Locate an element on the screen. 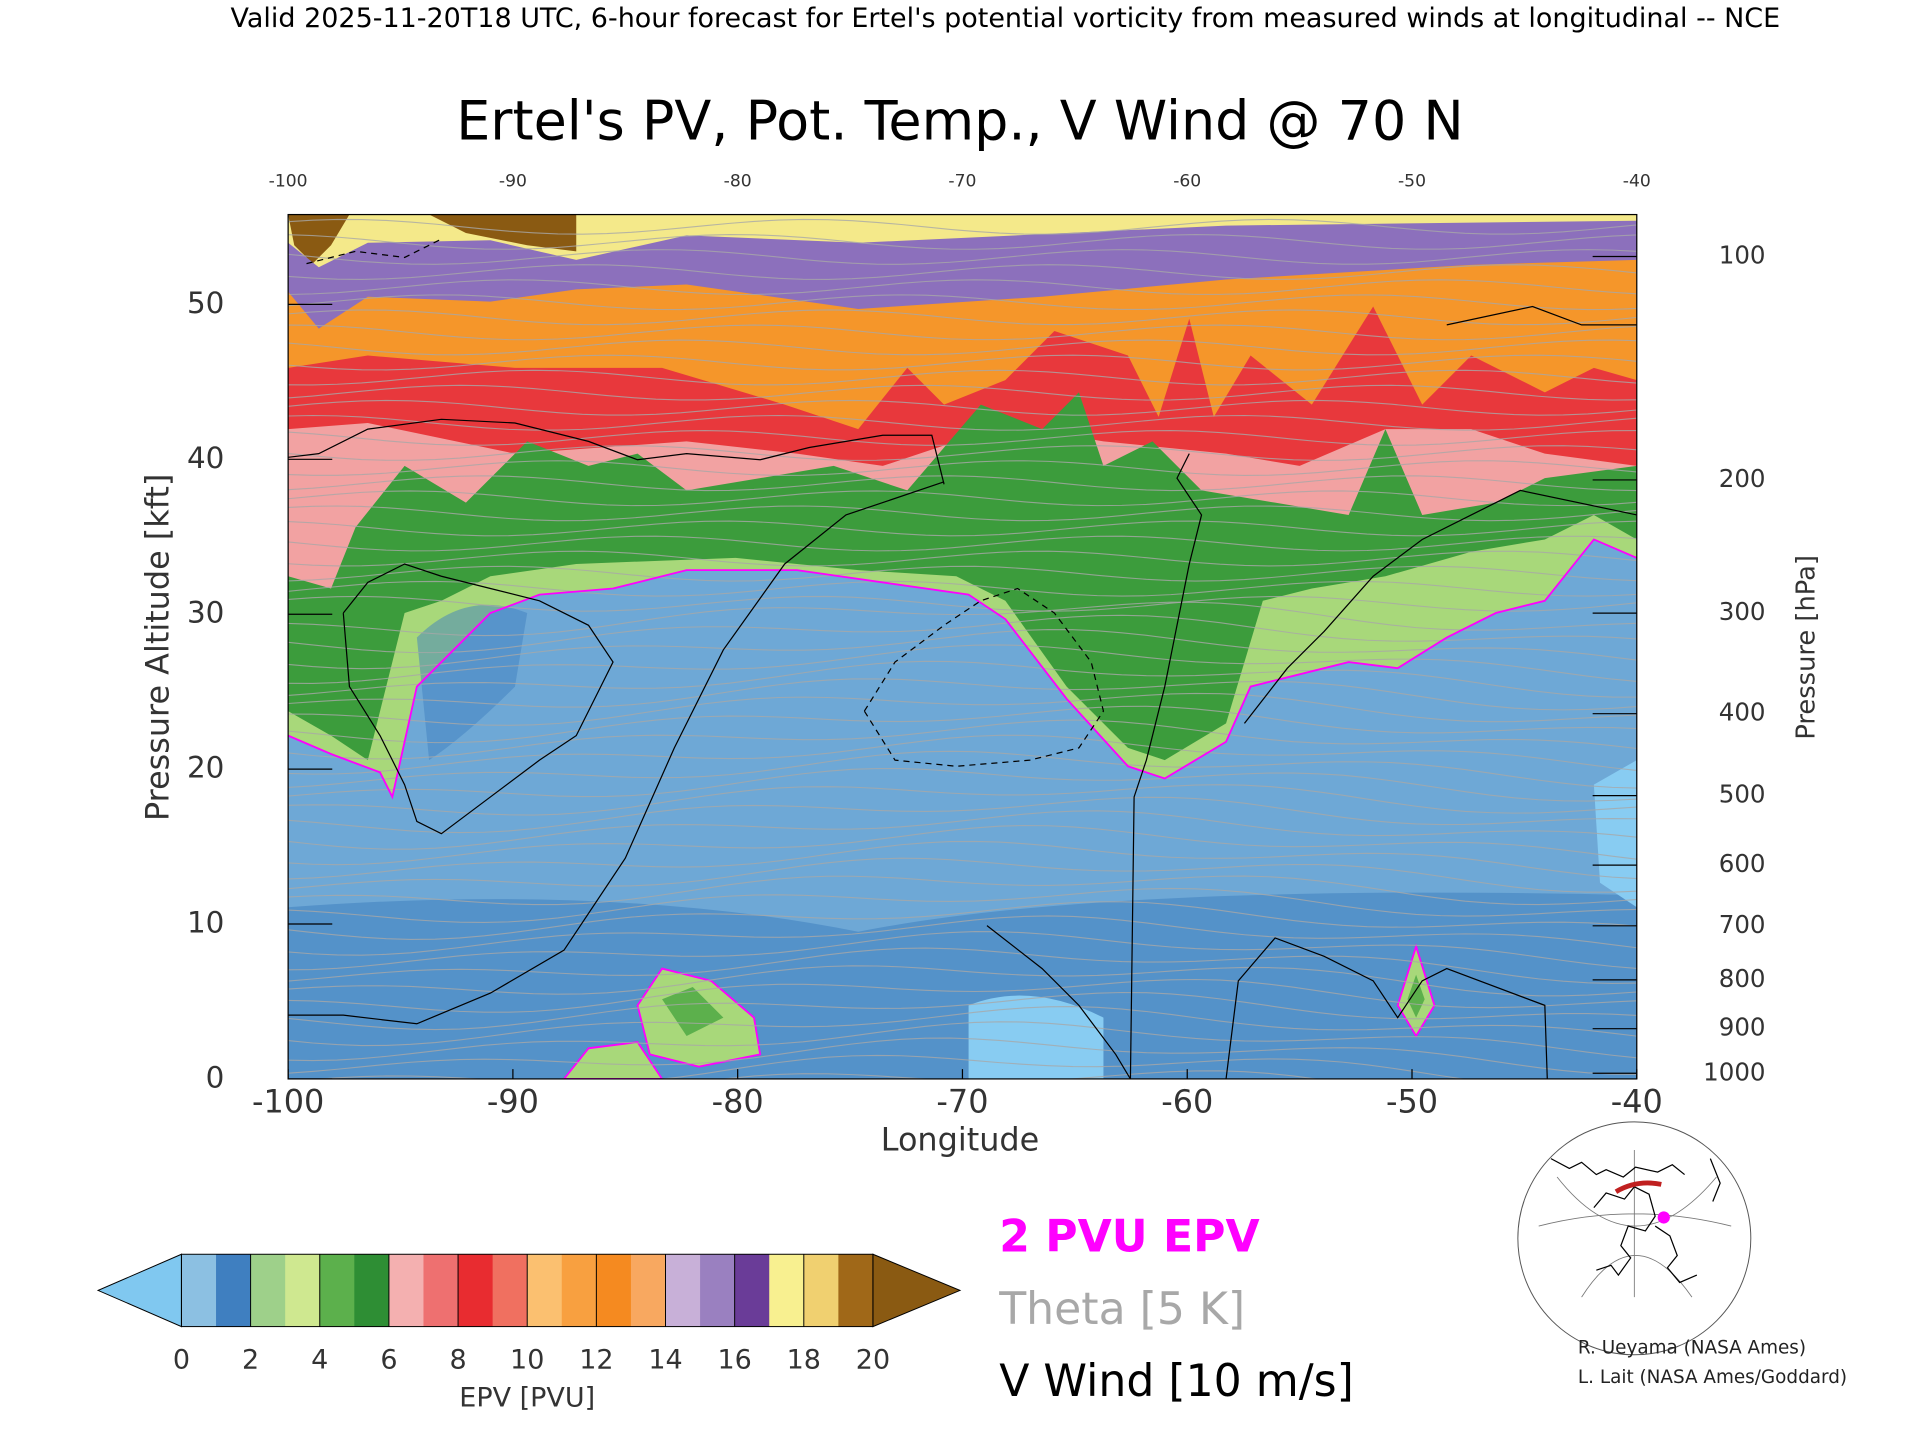 This screenshot has height=1440, width=1920. credit: R. Ueyama (NASA Ames) is located at coordinates (1692, 1348).